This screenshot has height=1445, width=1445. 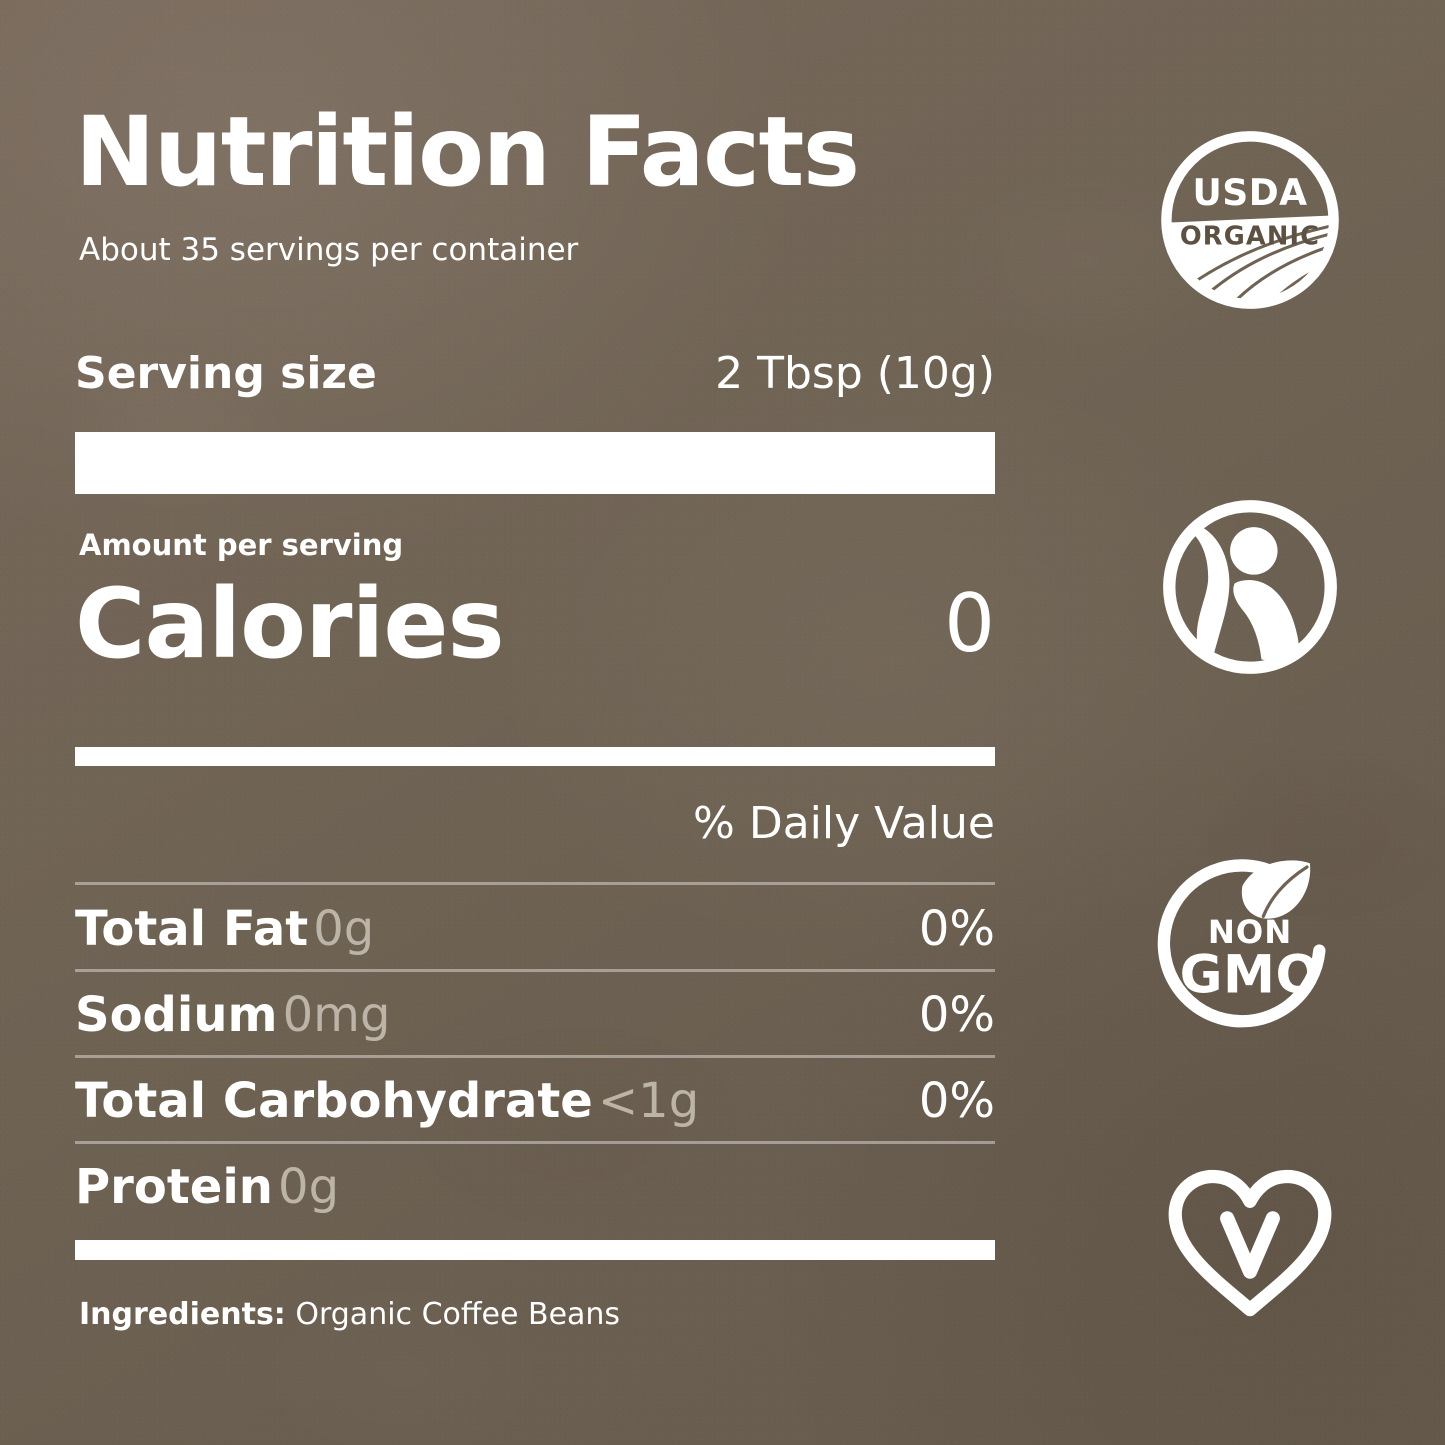 I want to click on serving-size-label: Serving size, so click(x=226, y=373).